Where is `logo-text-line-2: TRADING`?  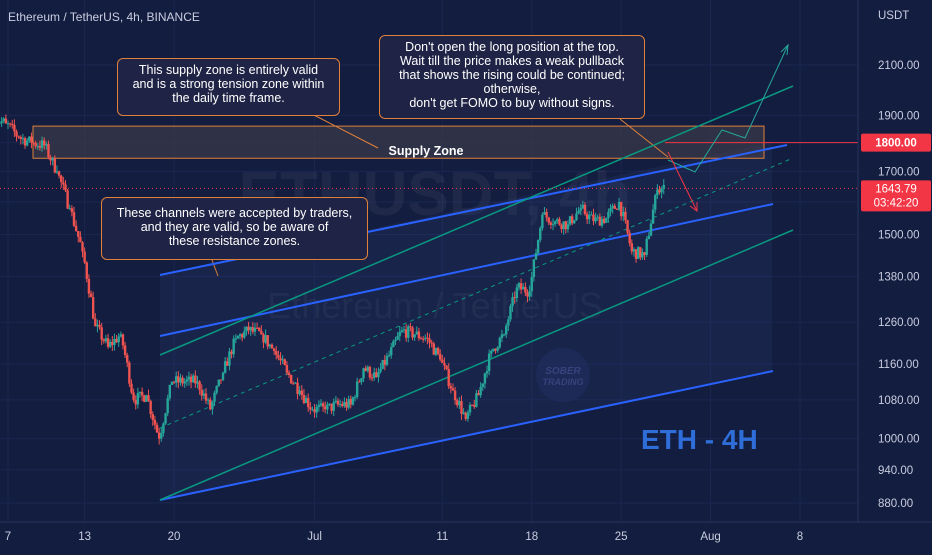
logo-text-line-2: TRADING is located at coordinates (563, 382).